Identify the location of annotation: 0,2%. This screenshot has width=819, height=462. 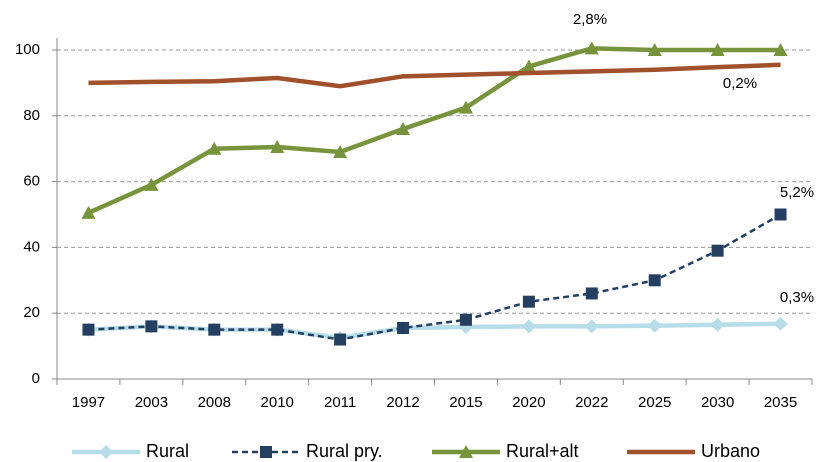
(740, 83).